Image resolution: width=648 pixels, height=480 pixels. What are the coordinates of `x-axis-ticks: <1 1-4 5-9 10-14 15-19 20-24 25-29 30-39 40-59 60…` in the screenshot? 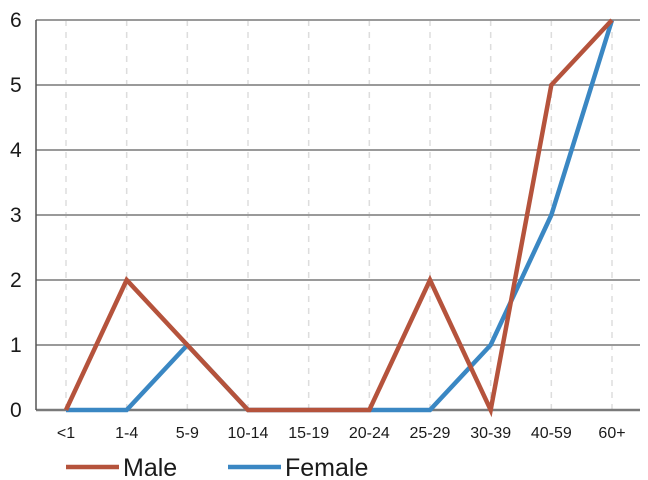 It's located at (341, 433).